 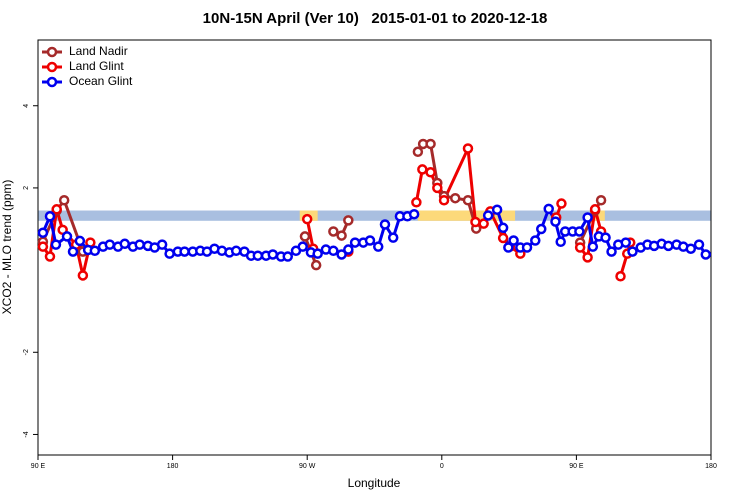 What do you see at coordinates (466, 215) in the screenshot?
I see `land-span` at bounding box center [466, 215].